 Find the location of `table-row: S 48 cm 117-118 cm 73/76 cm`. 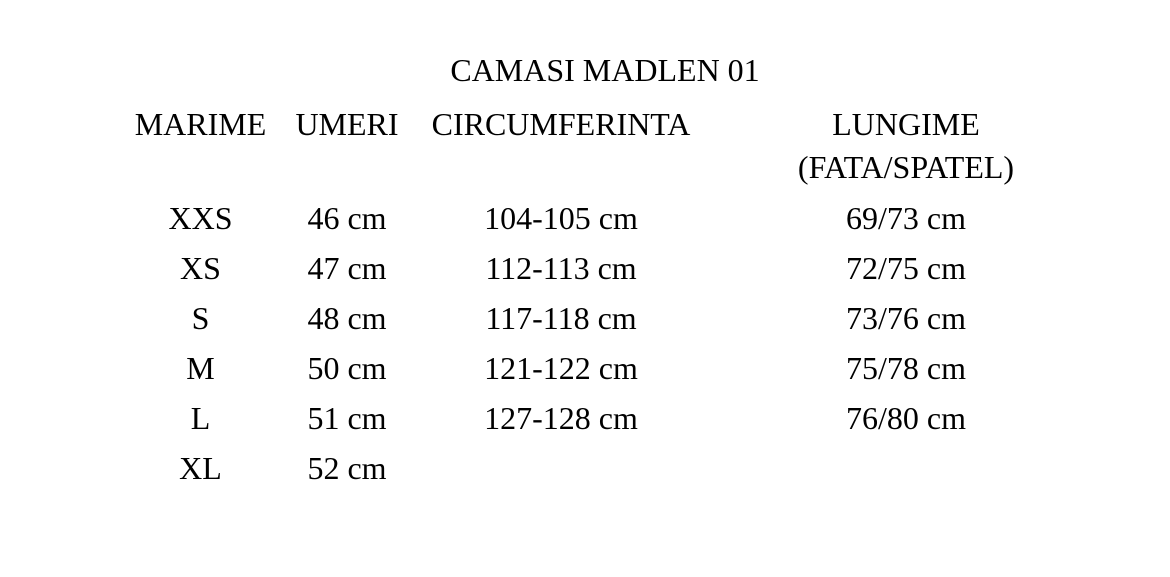

table-row: S 48 cm 117-118 cm 73/76 cm is located at coordinates (609, 318).